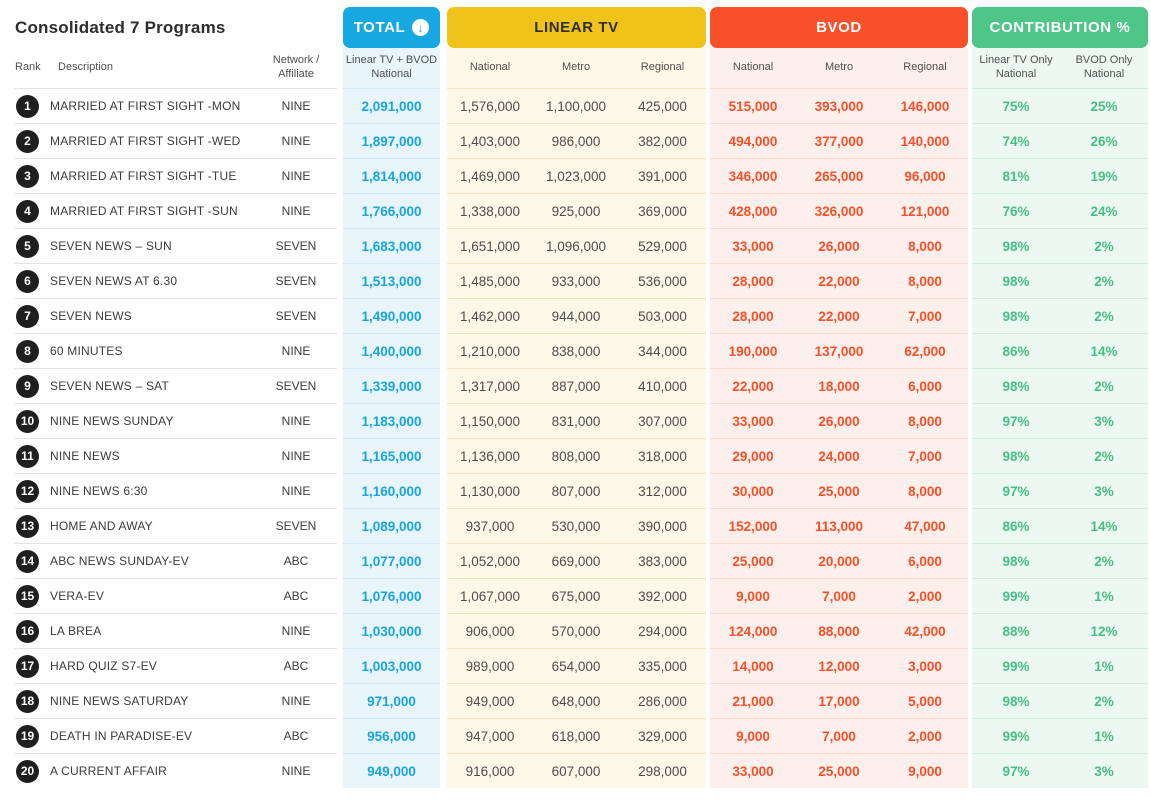  I want to click on linear-metro-value: 986,000, so click(576, 140).